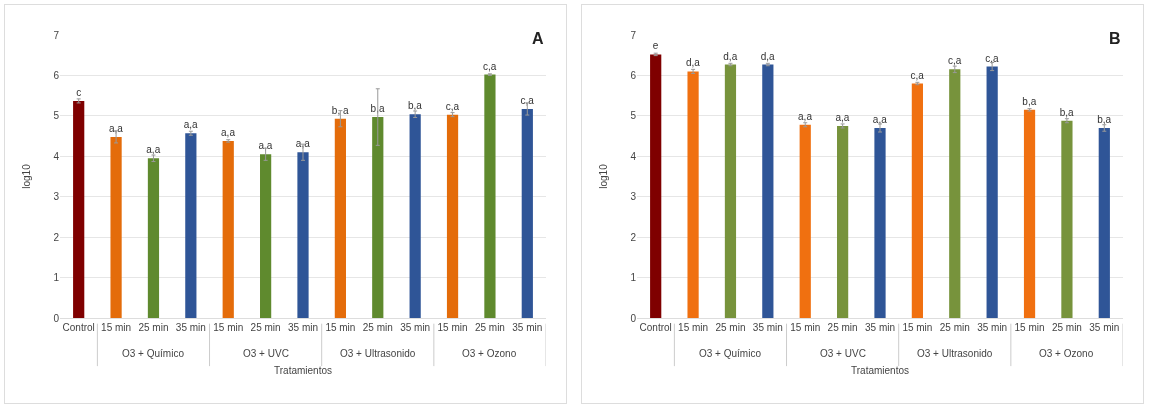  I want to click on data-label: e, so click(655, 46).